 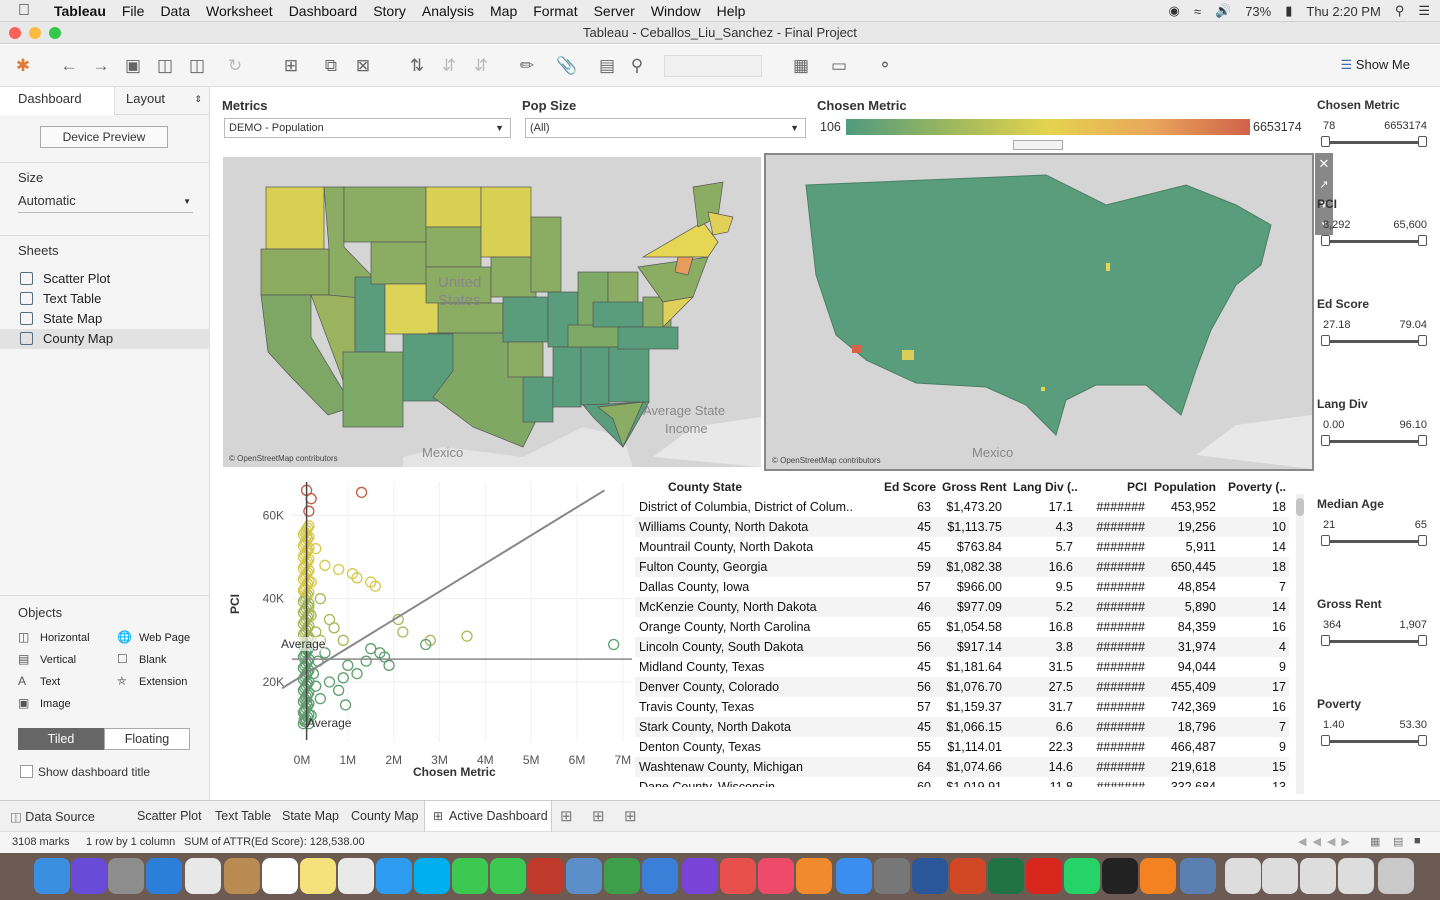 What do you see at coordinates (1137, 487) in the screenshot?
I see `table-header-pci: PCI` at bounding box center [1137, 487].